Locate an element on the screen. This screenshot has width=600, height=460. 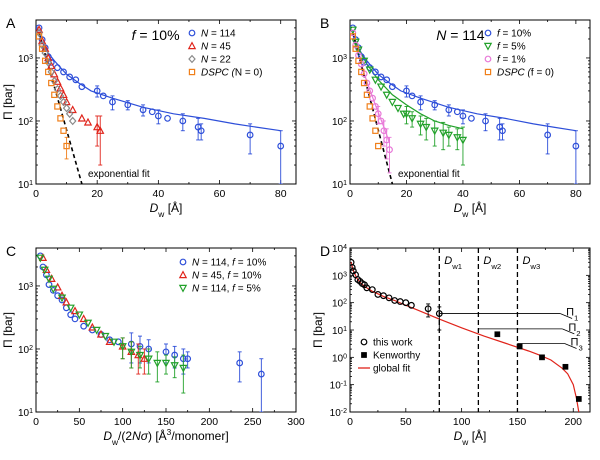
x-tick-label: 300 is located at coordinates (296, 422).